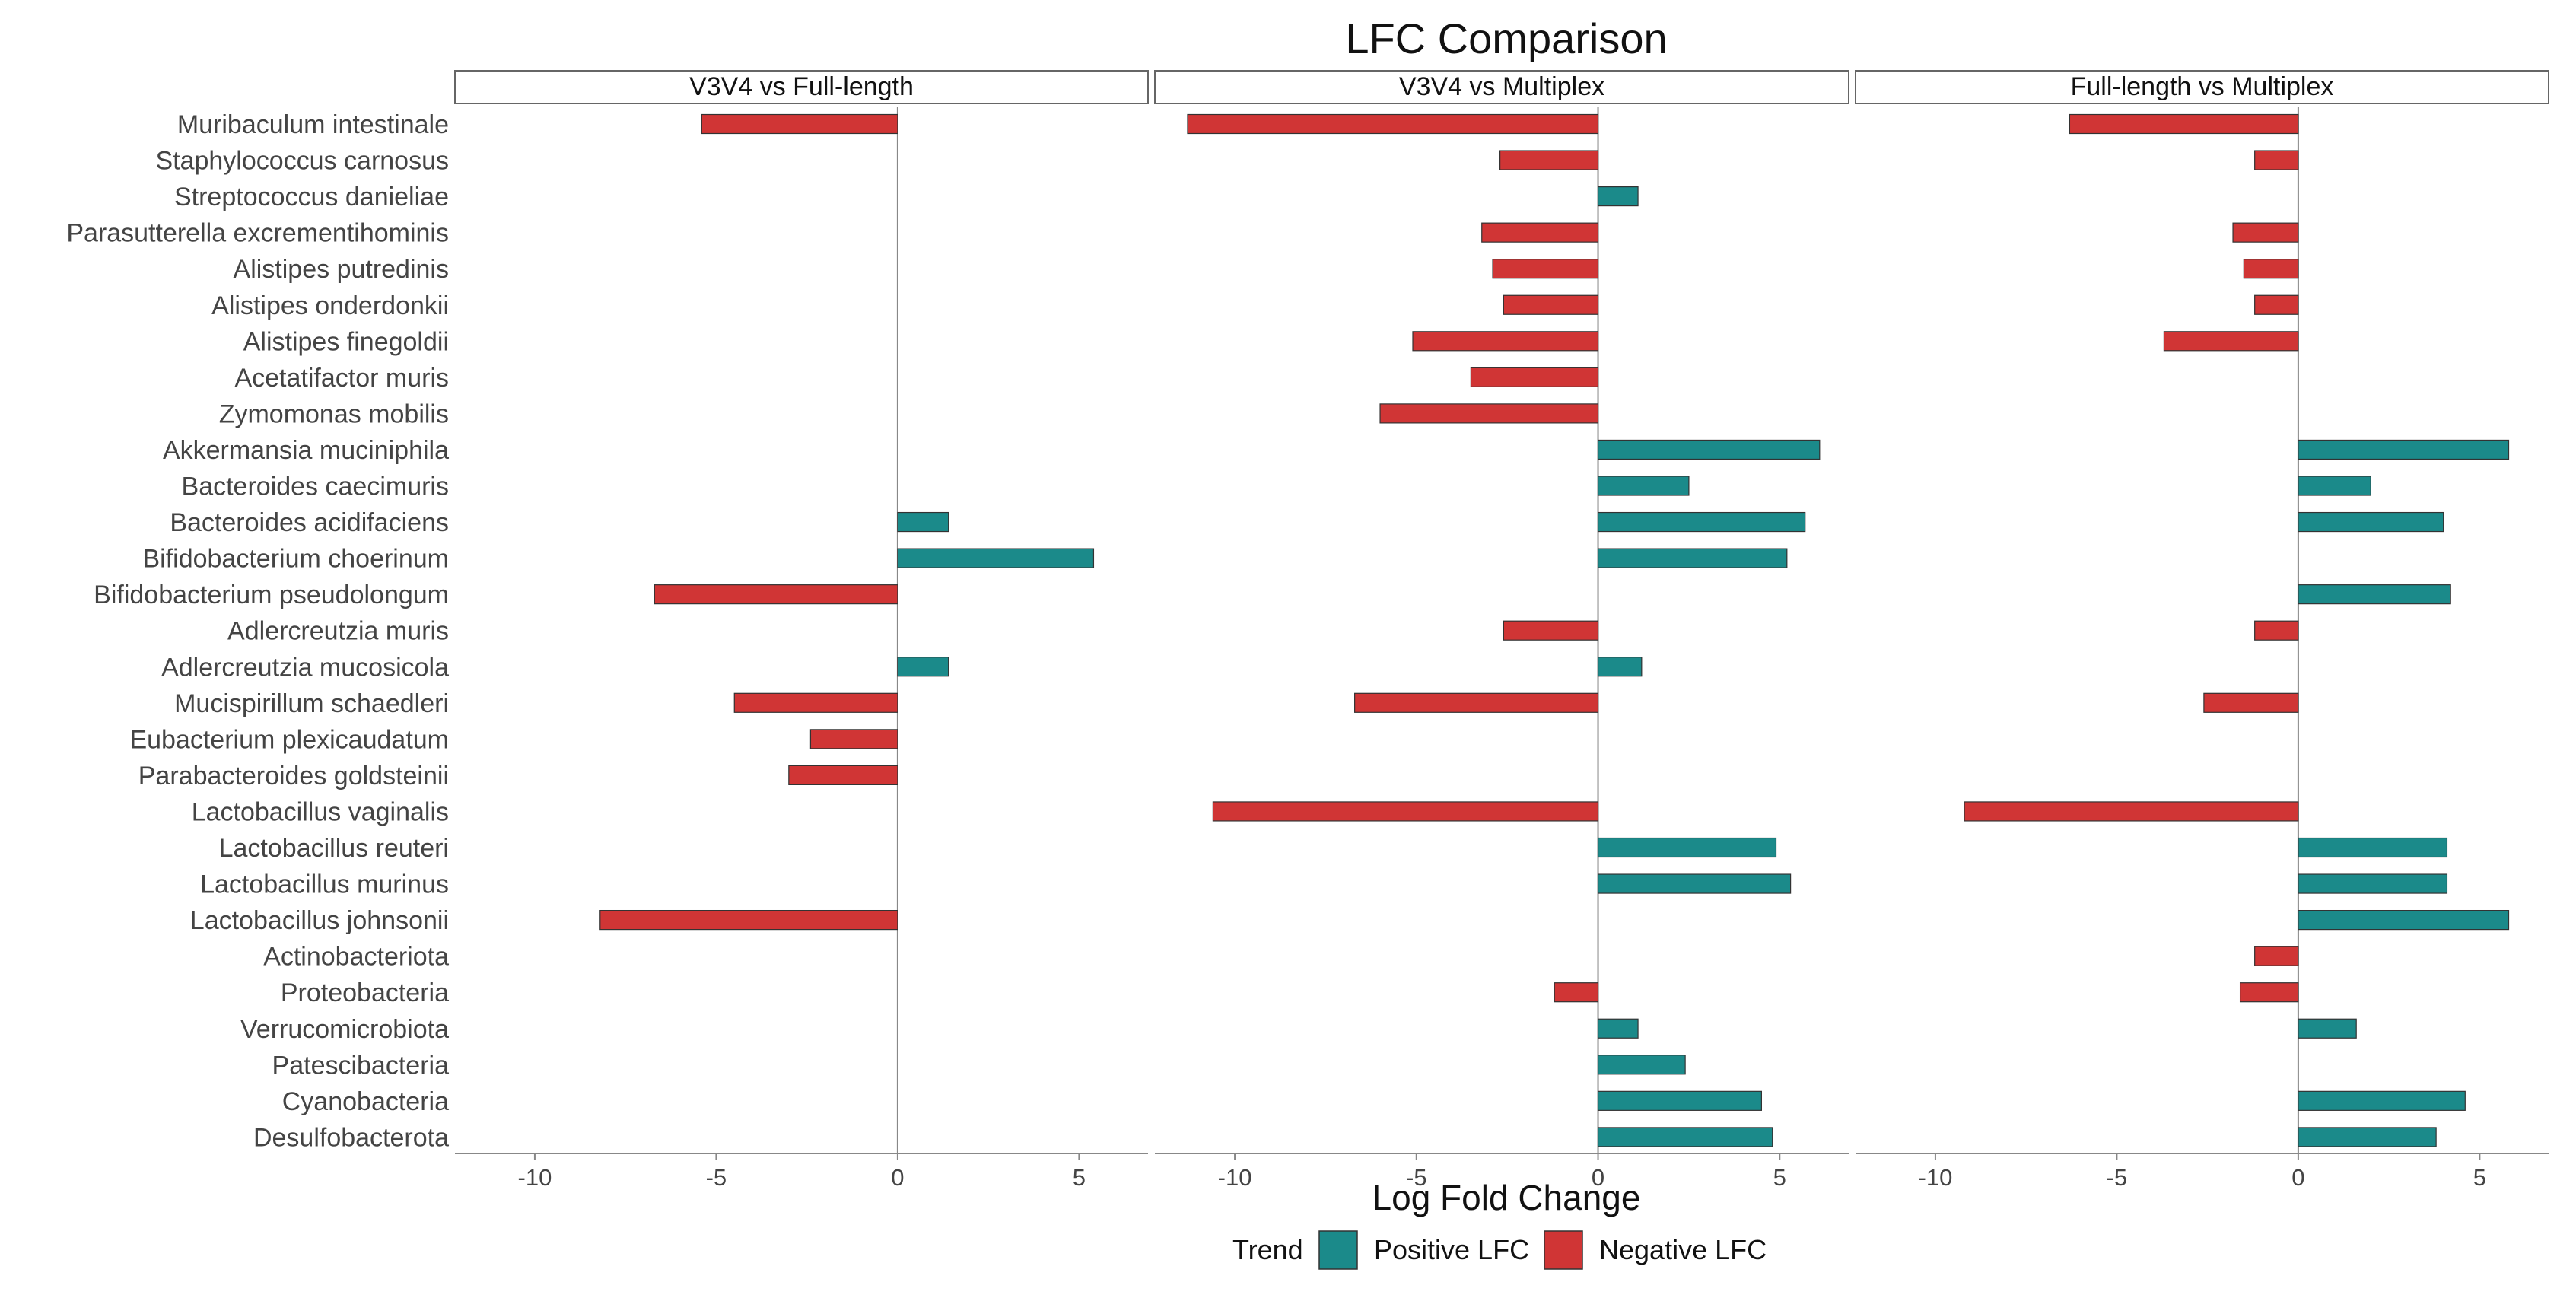 Image resolution: width=2576 pixels, height=1298 pixels. Describe the element at coordinates (346, 341) in the screenshot. I see `y-tick-label: Alistipes finegoldii` at that location.